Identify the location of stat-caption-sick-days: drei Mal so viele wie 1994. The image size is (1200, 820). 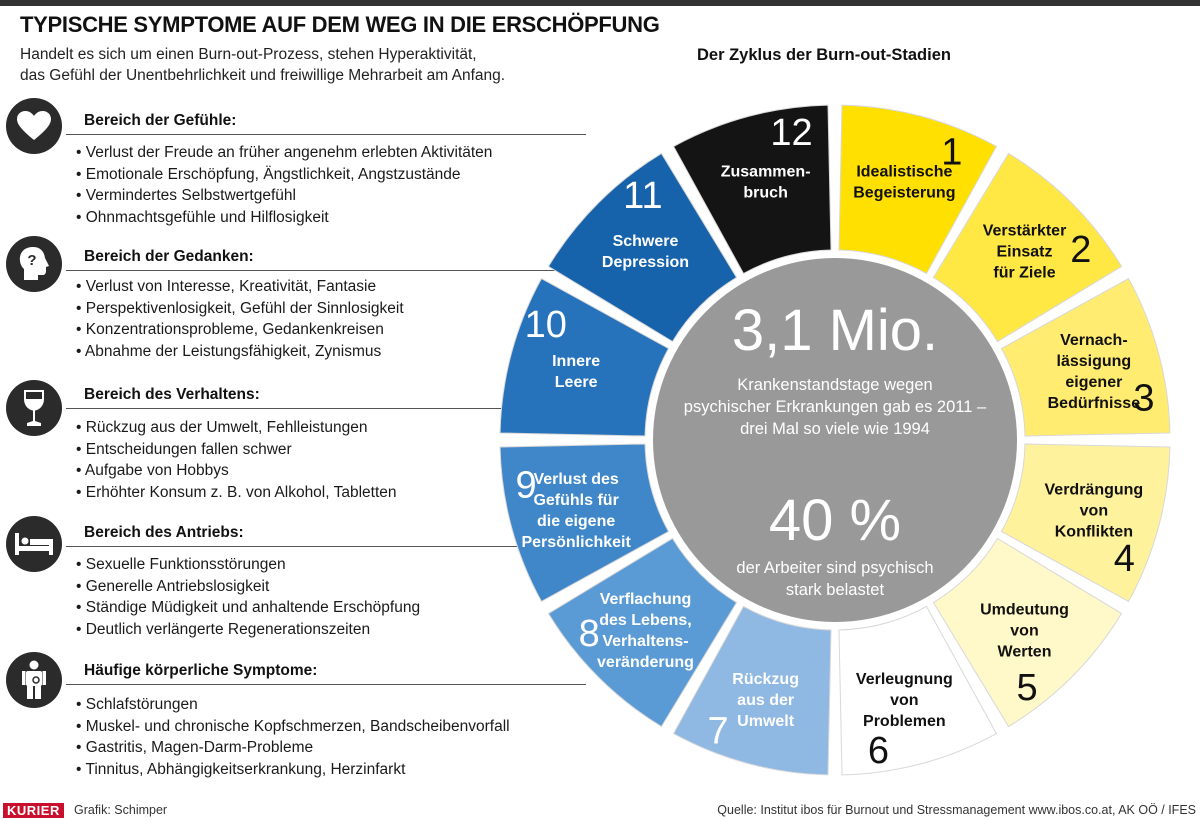
(835, 429).